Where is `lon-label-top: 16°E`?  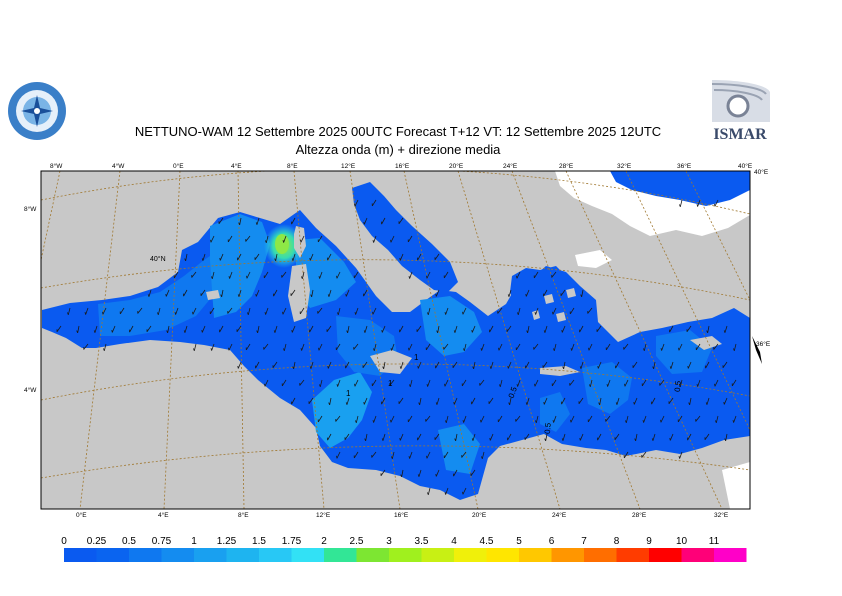 lon-label-top: 16°E is located at coordinates (402, 166).